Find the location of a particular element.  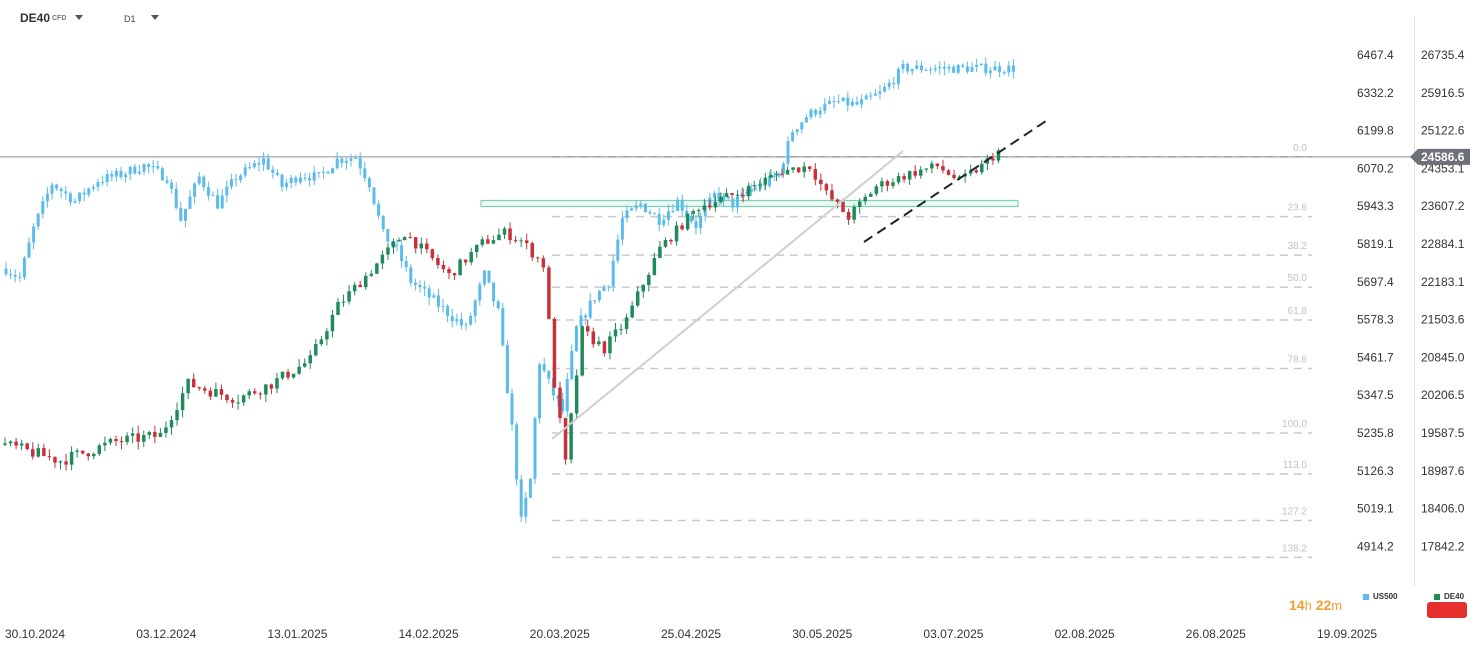

sell-button is located at coordinates (1447, 610).